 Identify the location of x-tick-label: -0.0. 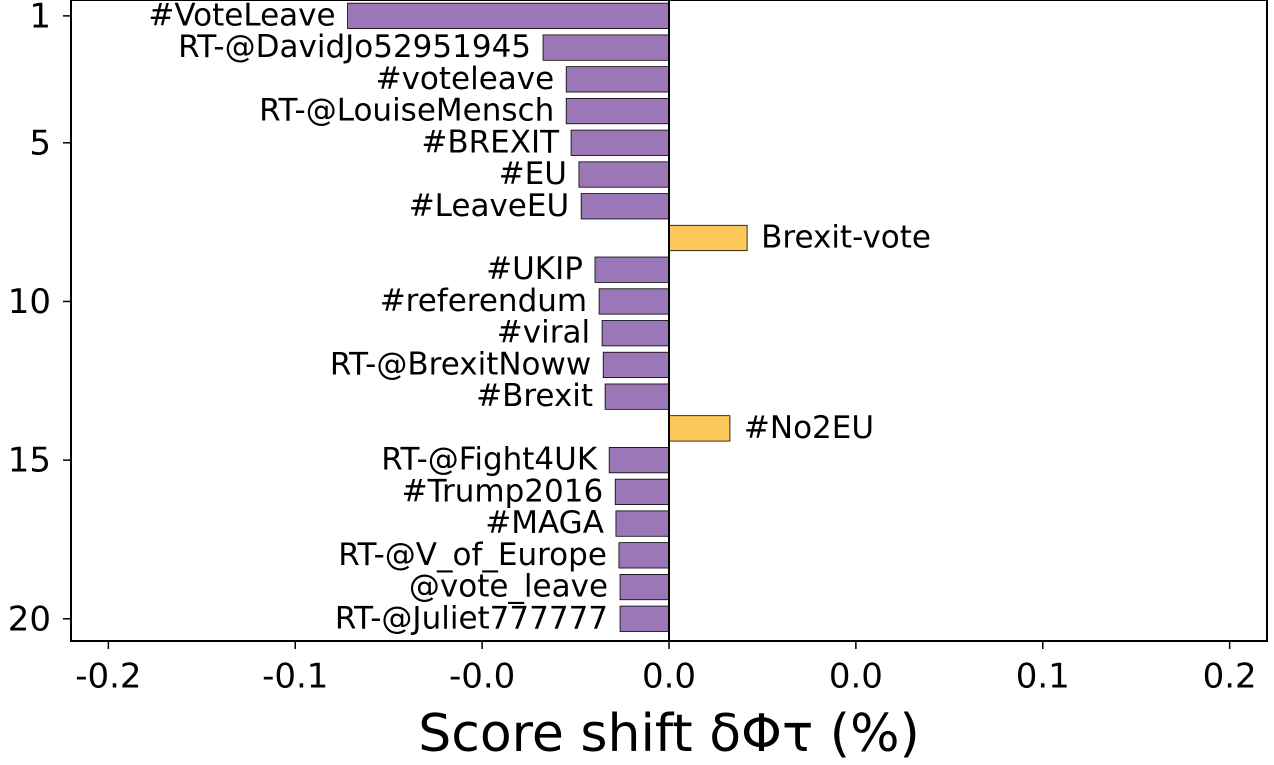
(482, 677).